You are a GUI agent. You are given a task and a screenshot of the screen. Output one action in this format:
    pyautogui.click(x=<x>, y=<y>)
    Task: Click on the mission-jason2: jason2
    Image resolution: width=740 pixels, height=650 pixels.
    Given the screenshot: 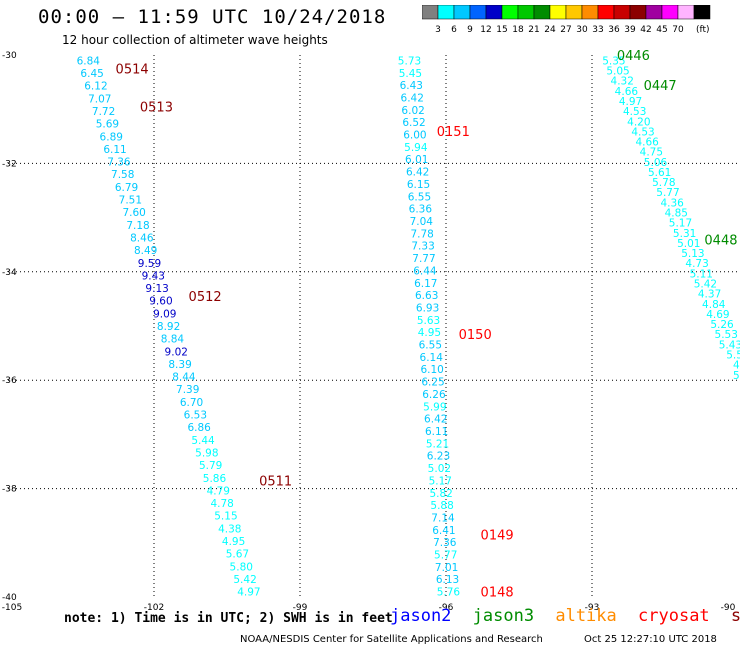 What is the action you would take?
    pyautogui.click(x=421, y=616)
    